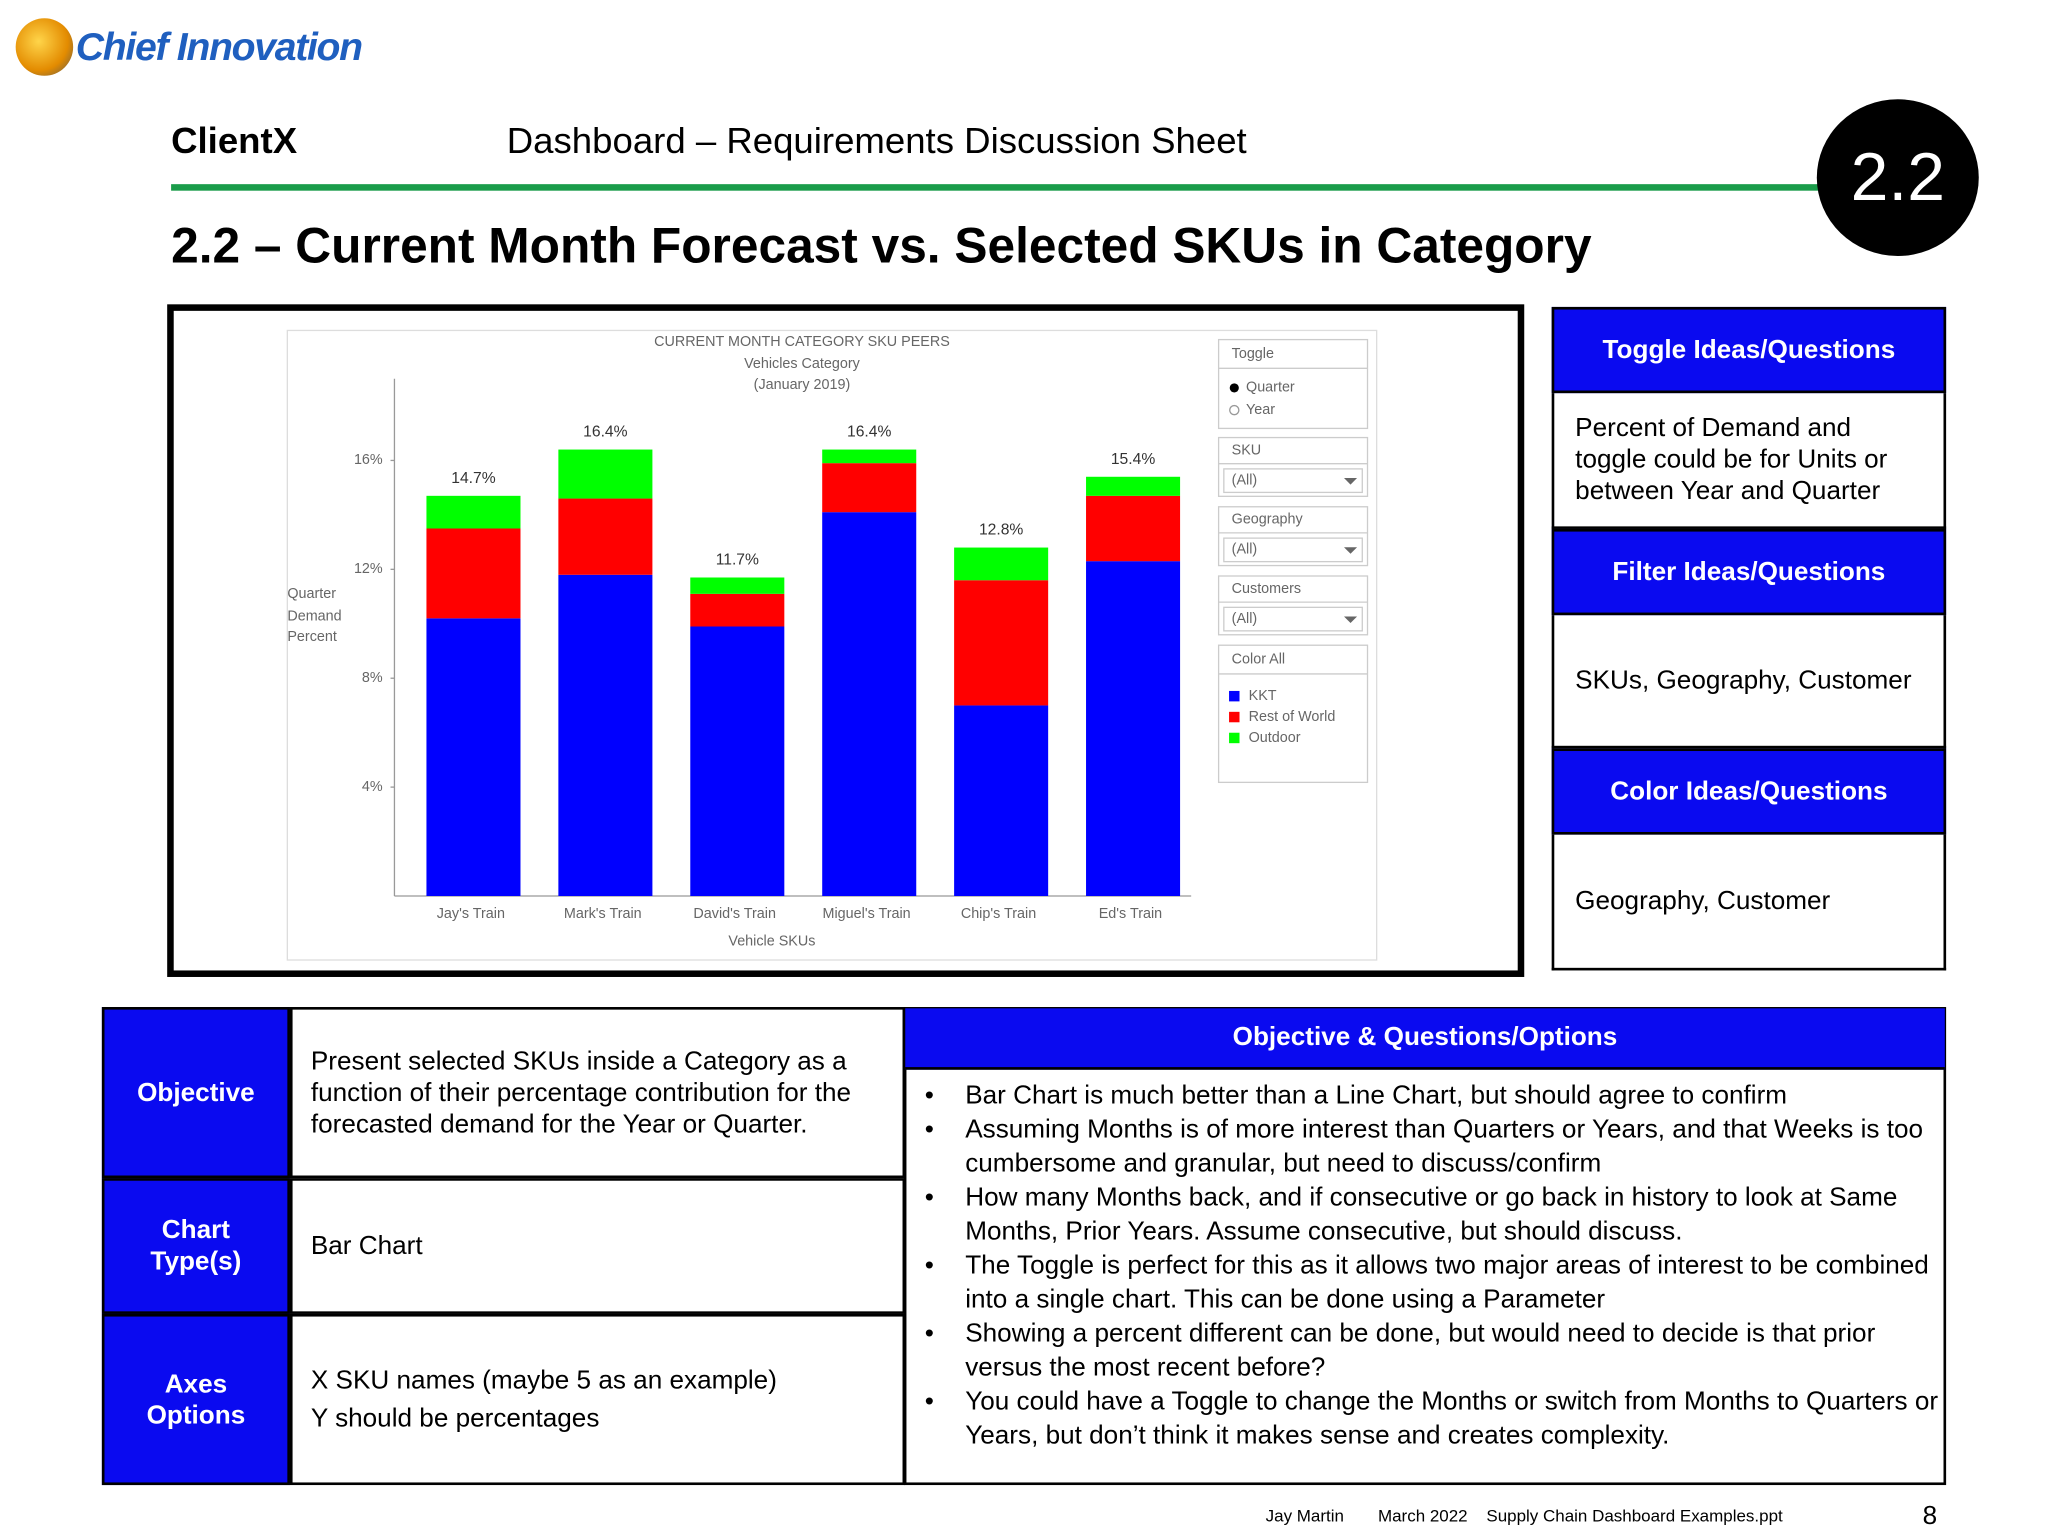 This screenshot has width=2048, height=1536. What do you see at coordinates (372, 678) in the screenshot?
I see `y-tick-label: 8%` at bounding box center [372, 678].